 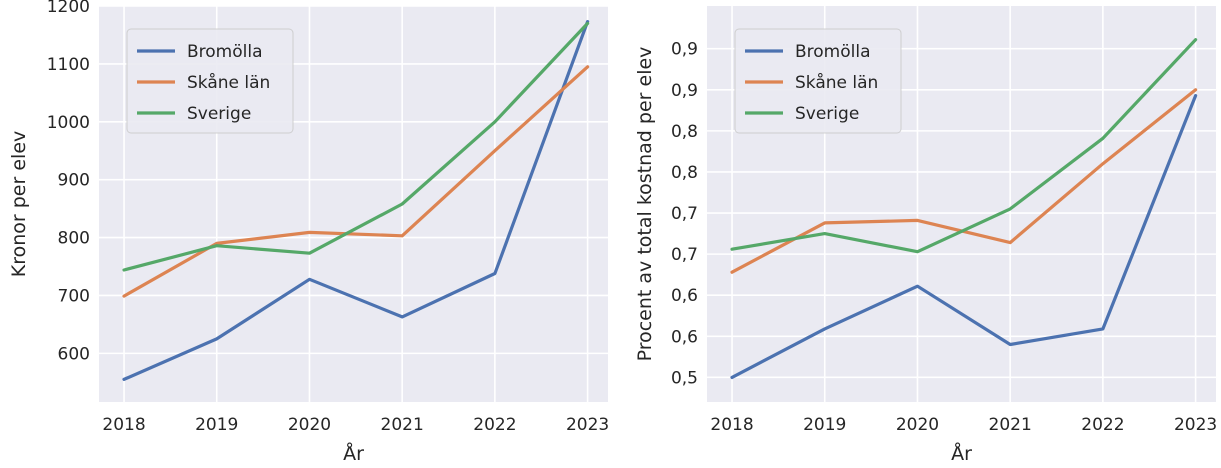 What do you see at coordinates (68, 65) in the screenshot?
I see `y-tick-label: 1100` at bounding box center [68, 65].